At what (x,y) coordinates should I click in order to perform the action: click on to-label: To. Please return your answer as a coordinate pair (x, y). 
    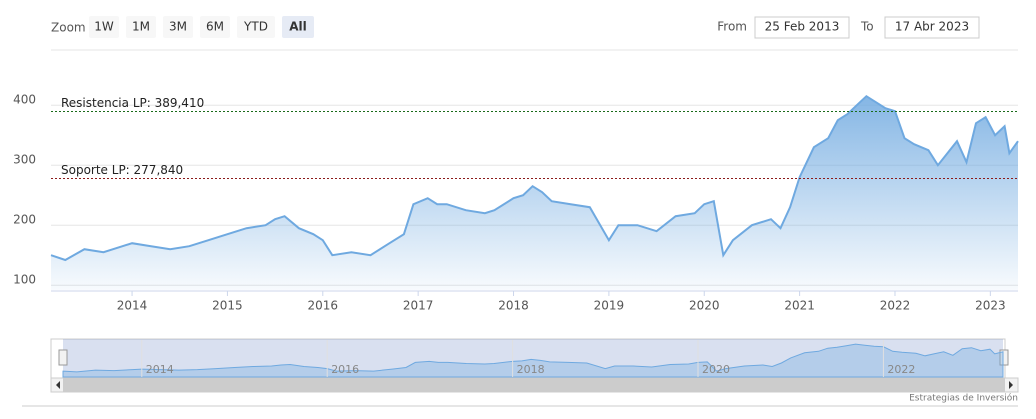
    Looking at the image, I should click on (867, 27).